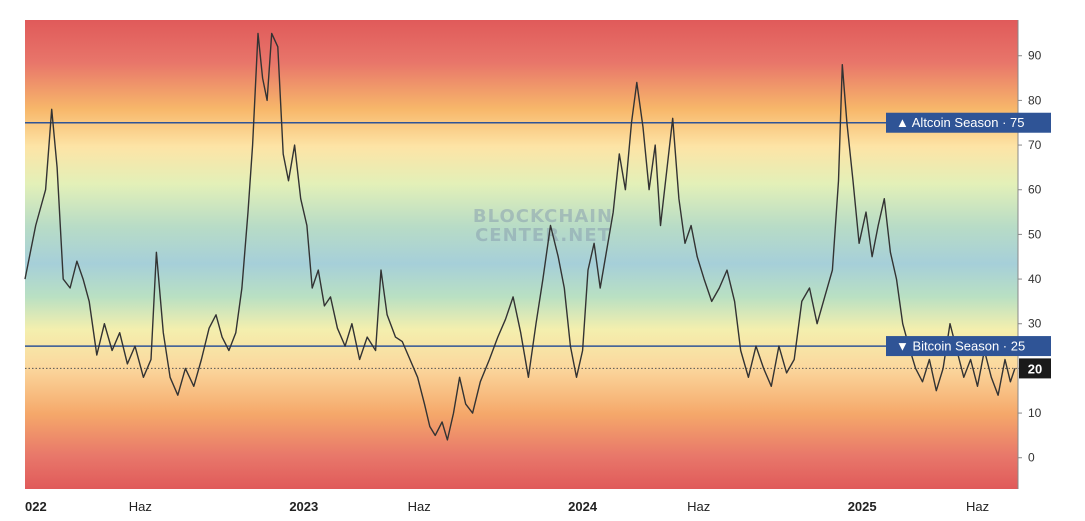 This screenshot has height=521, width=1085. What do you see at coordinates (960, 122) in the screenshot?
I see `threshold-badge-label: ▲ Altcoin Season · 75` at bounding box center [960, 122].